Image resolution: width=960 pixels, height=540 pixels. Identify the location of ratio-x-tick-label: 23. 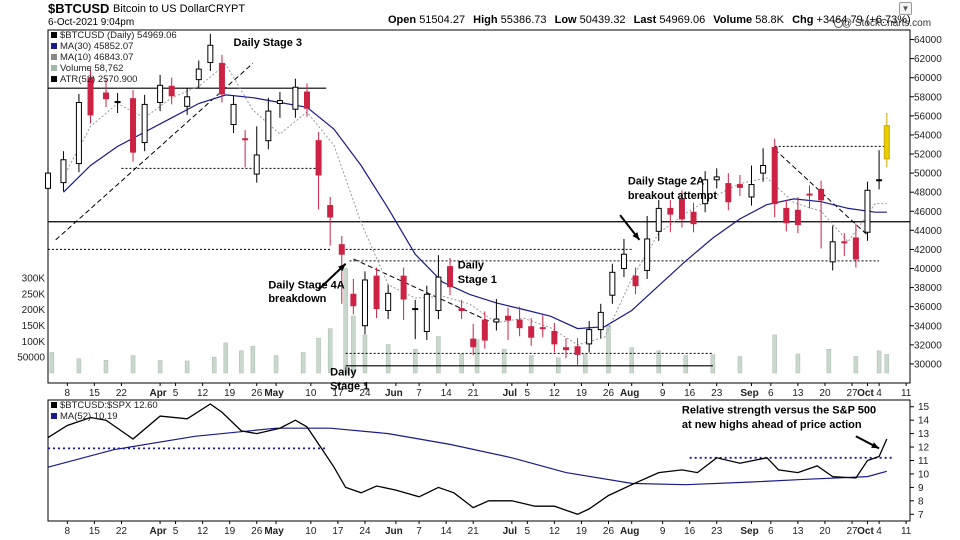
(717, 531).